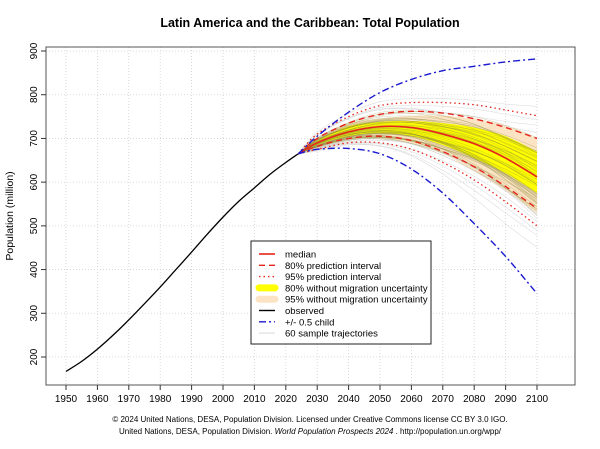 The image size is (600, 449). What do you see at coordinates (97, 399) in the screenshot?
I see `x-tick-label: 1960` at bounding box center [97, 399].